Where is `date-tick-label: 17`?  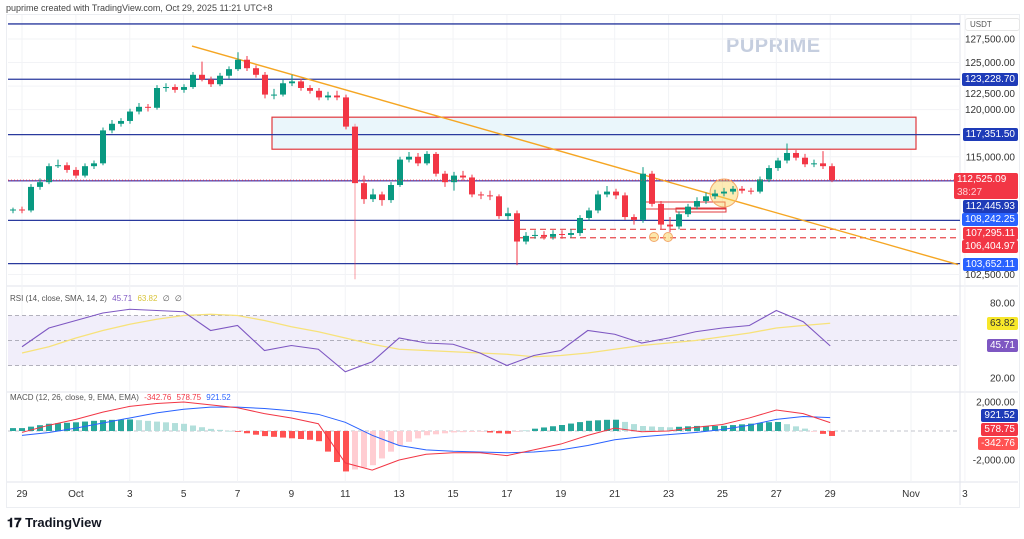
date-tick-label: 17 is located at coordinates (507, 494).